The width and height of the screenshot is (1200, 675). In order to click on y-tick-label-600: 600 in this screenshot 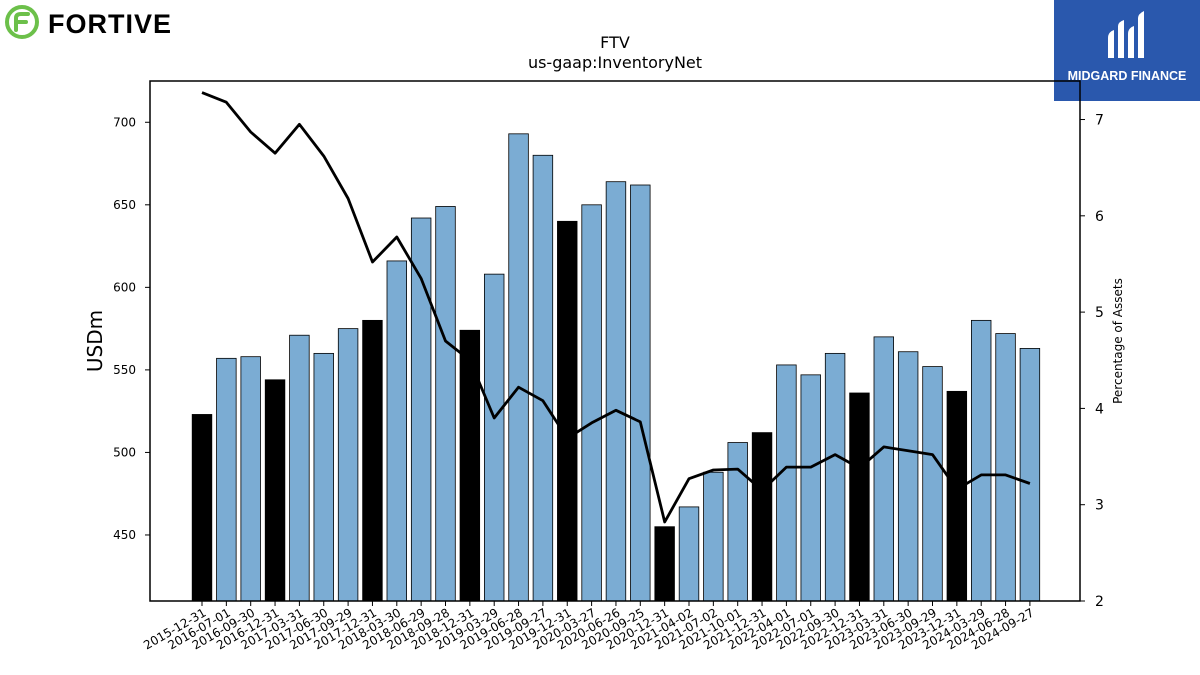, I will do `click(124, 287)`.